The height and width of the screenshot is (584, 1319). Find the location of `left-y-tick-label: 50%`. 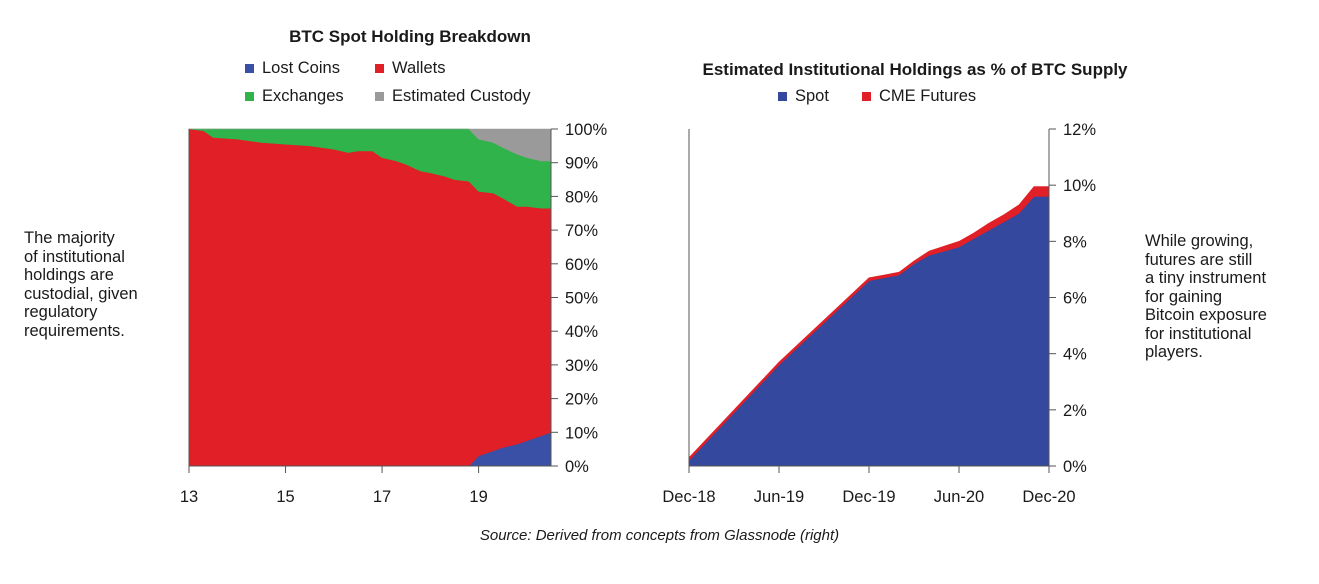

left-y-tick-label: 50% is located at coordinates (581, 299).